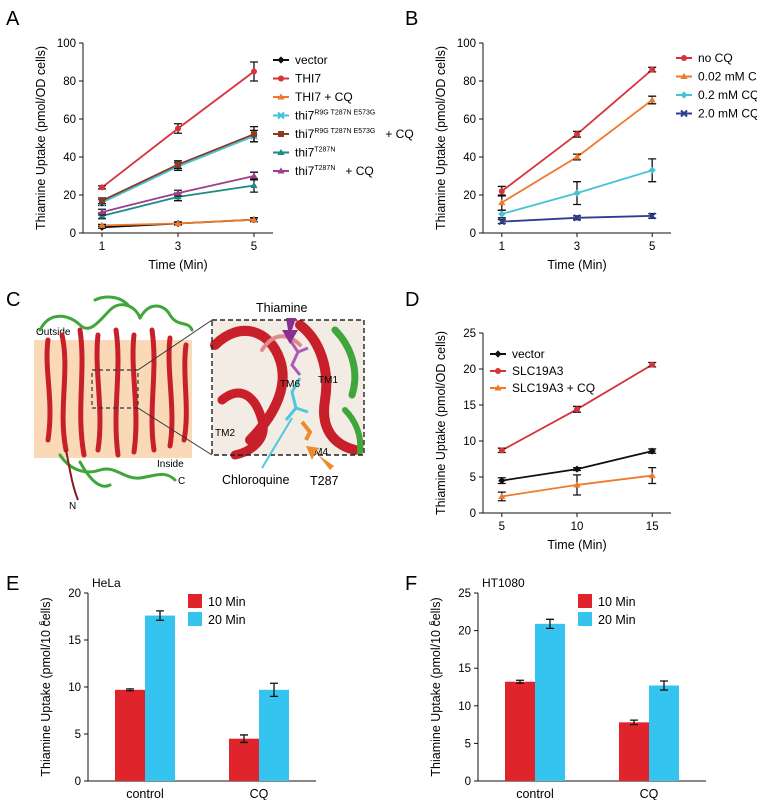 This screenshot has height=800, width=757. What do you see at coordinates (727, 77) in the screenshot?
I see `legend-label: 0.02 mM CQ` at bounding box center [727, 77].